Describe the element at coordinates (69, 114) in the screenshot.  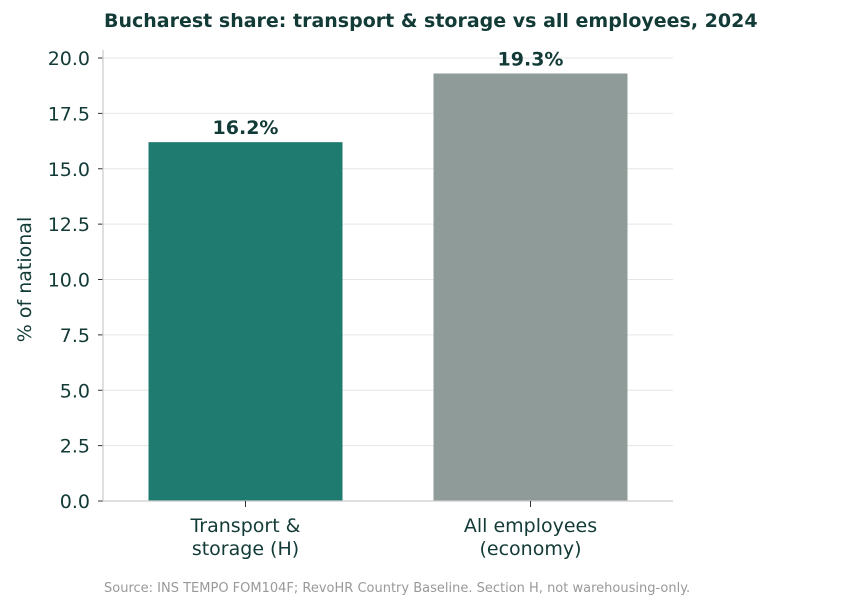
I see `y-tick-label: 17.5` at that location.